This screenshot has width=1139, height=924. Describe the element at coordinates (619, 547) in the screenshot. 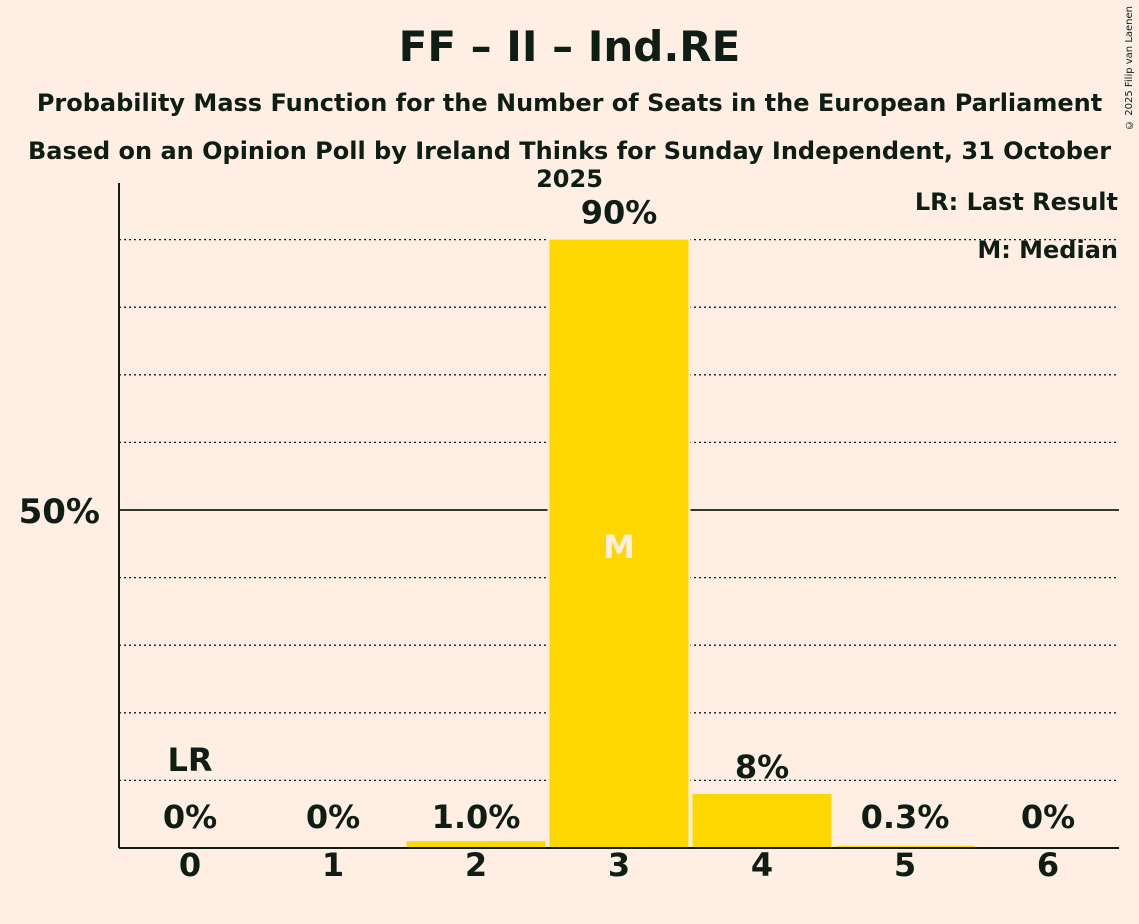

I see `median-marker: M` at that location.